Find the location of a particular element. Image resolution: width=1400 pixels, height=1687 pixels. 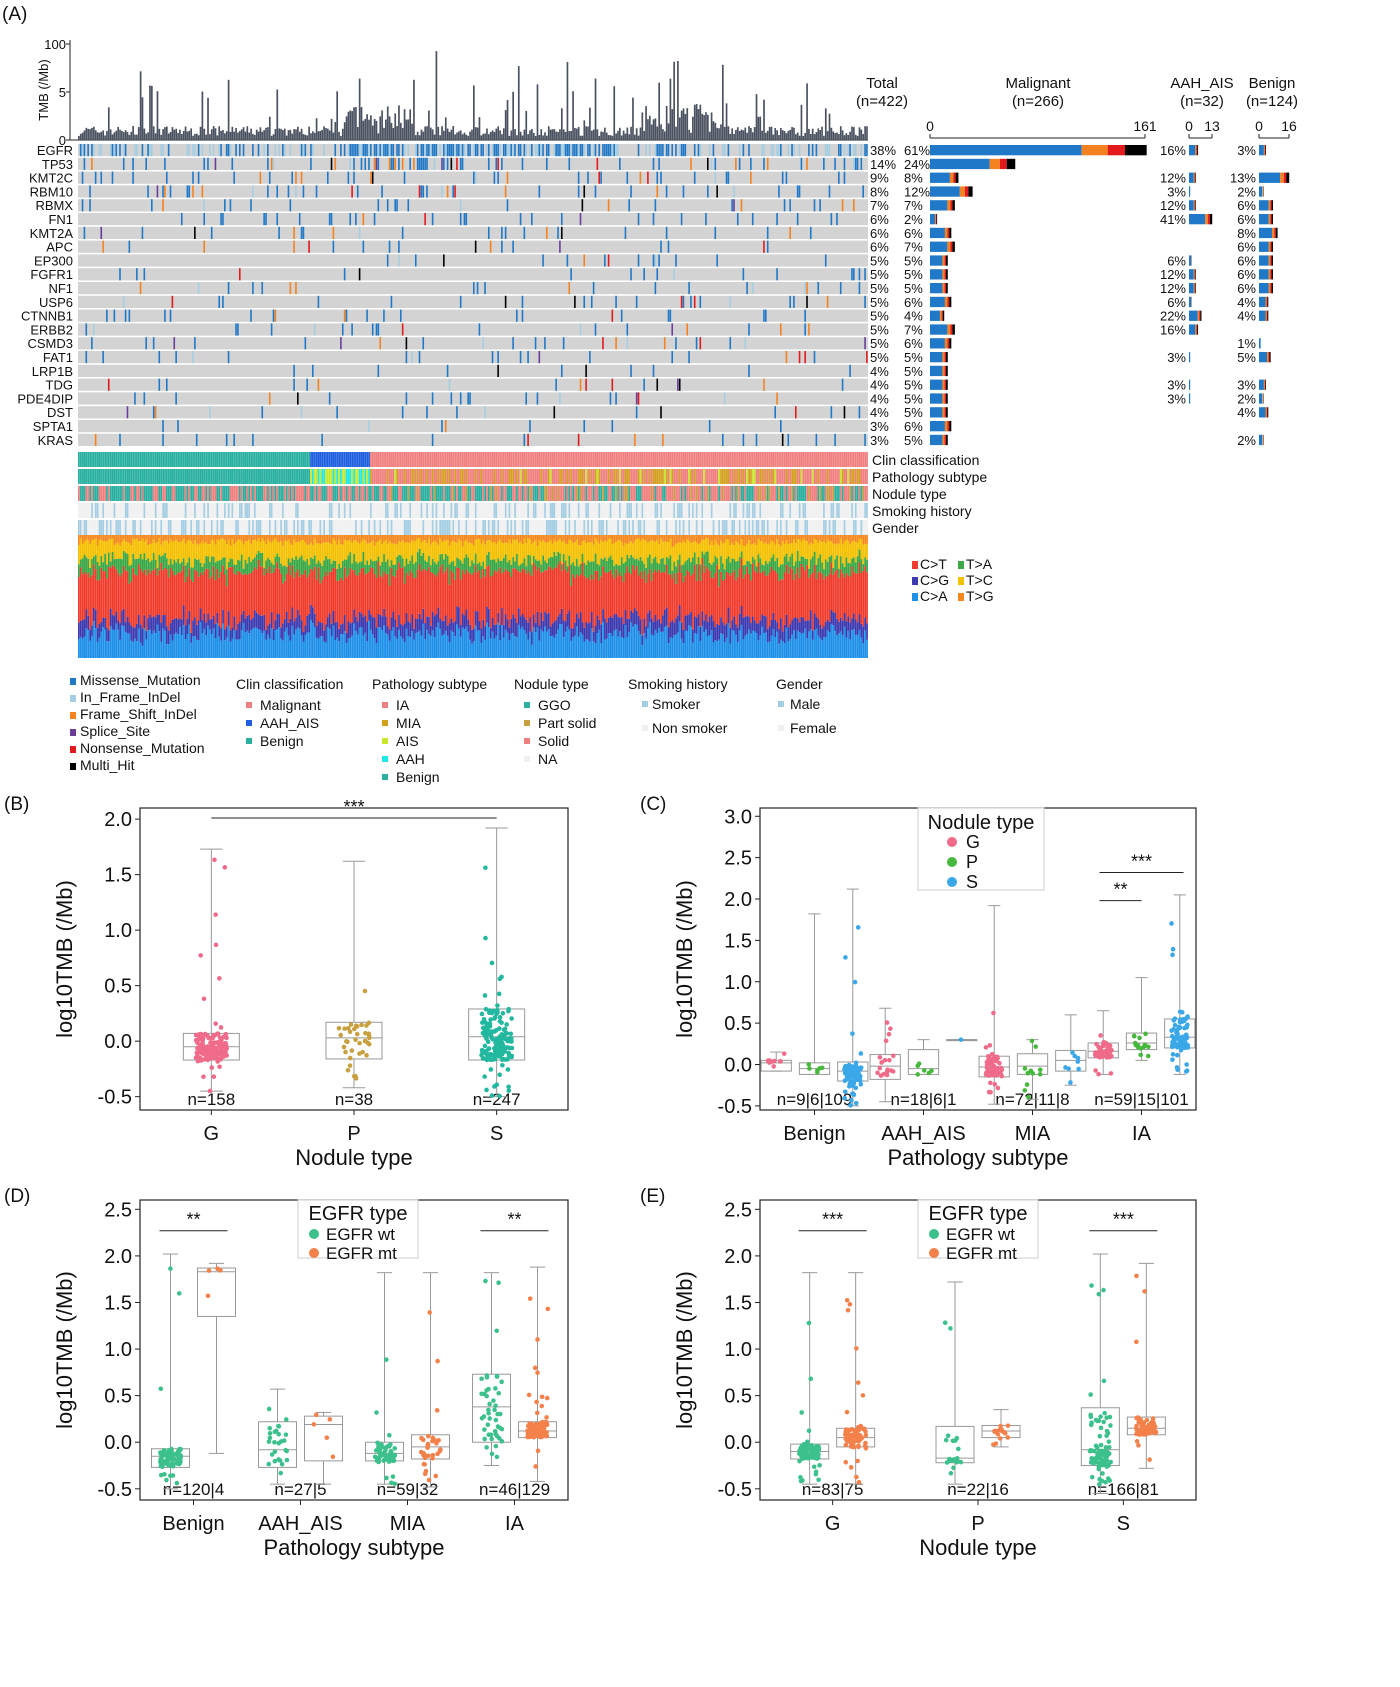

benign-bar is located at coordinates (1271, 260).